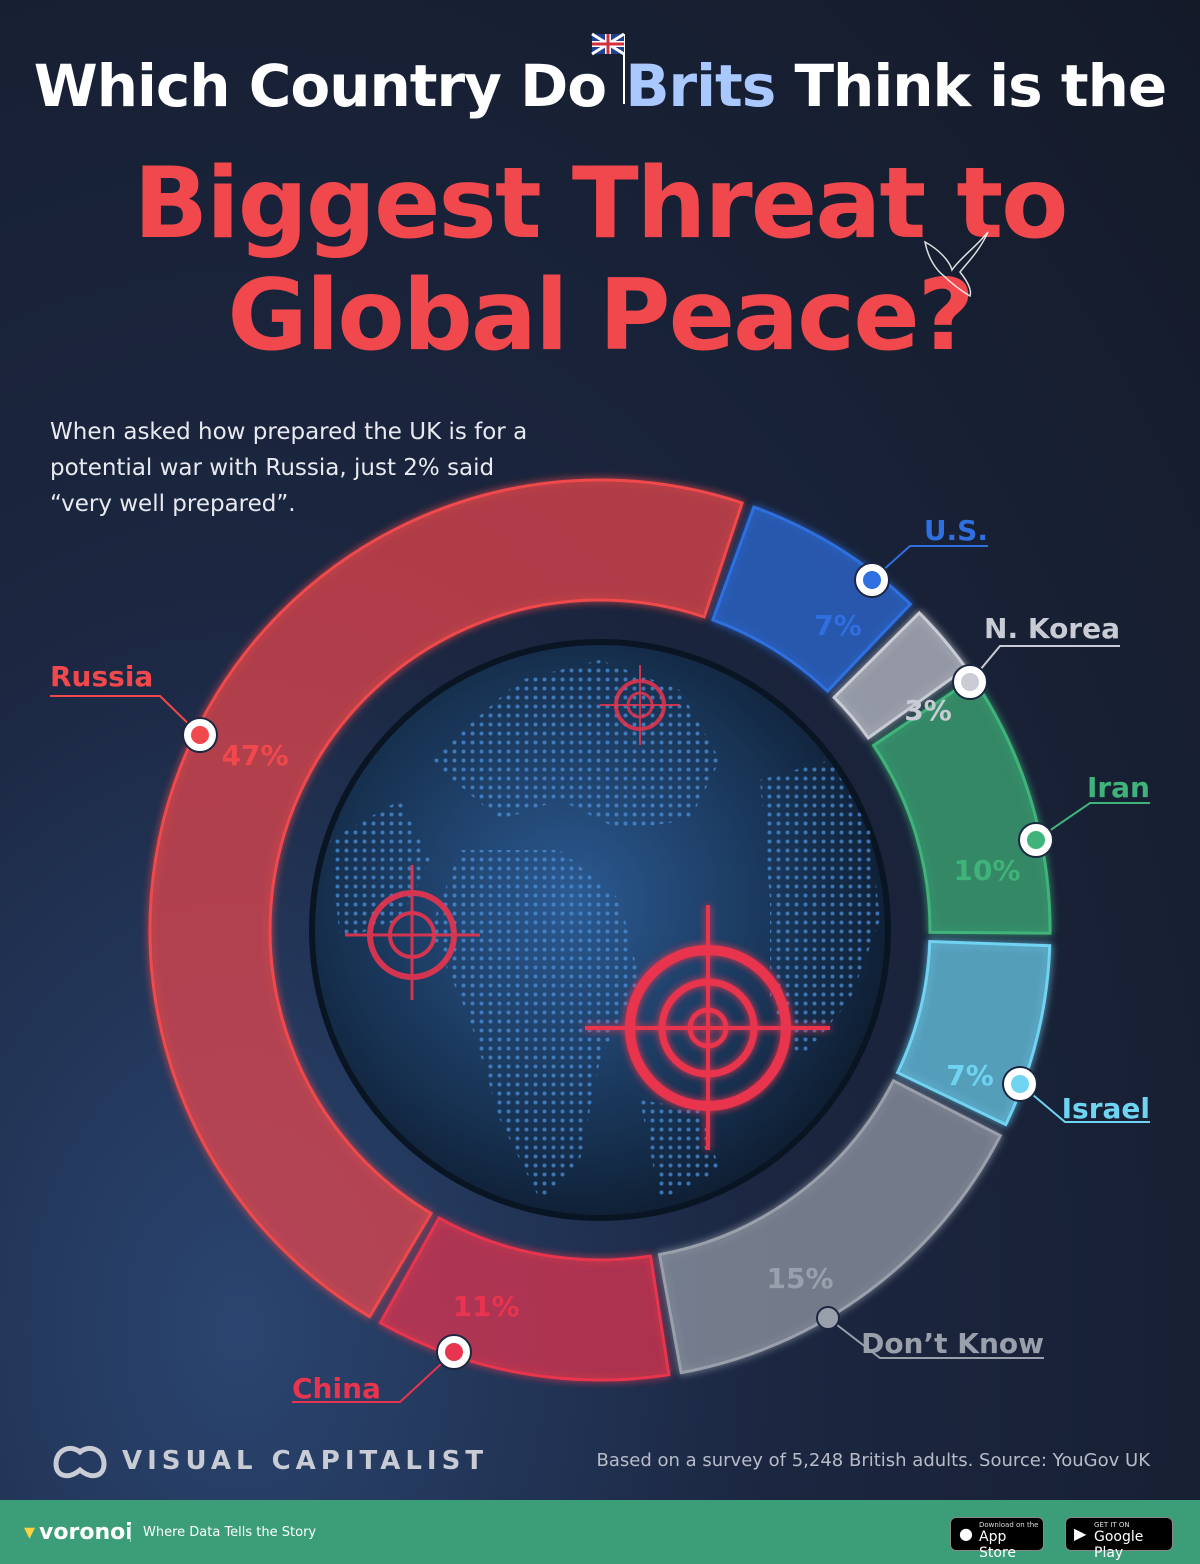  I want to click on leader-line-israel, so click(1084, 1103).